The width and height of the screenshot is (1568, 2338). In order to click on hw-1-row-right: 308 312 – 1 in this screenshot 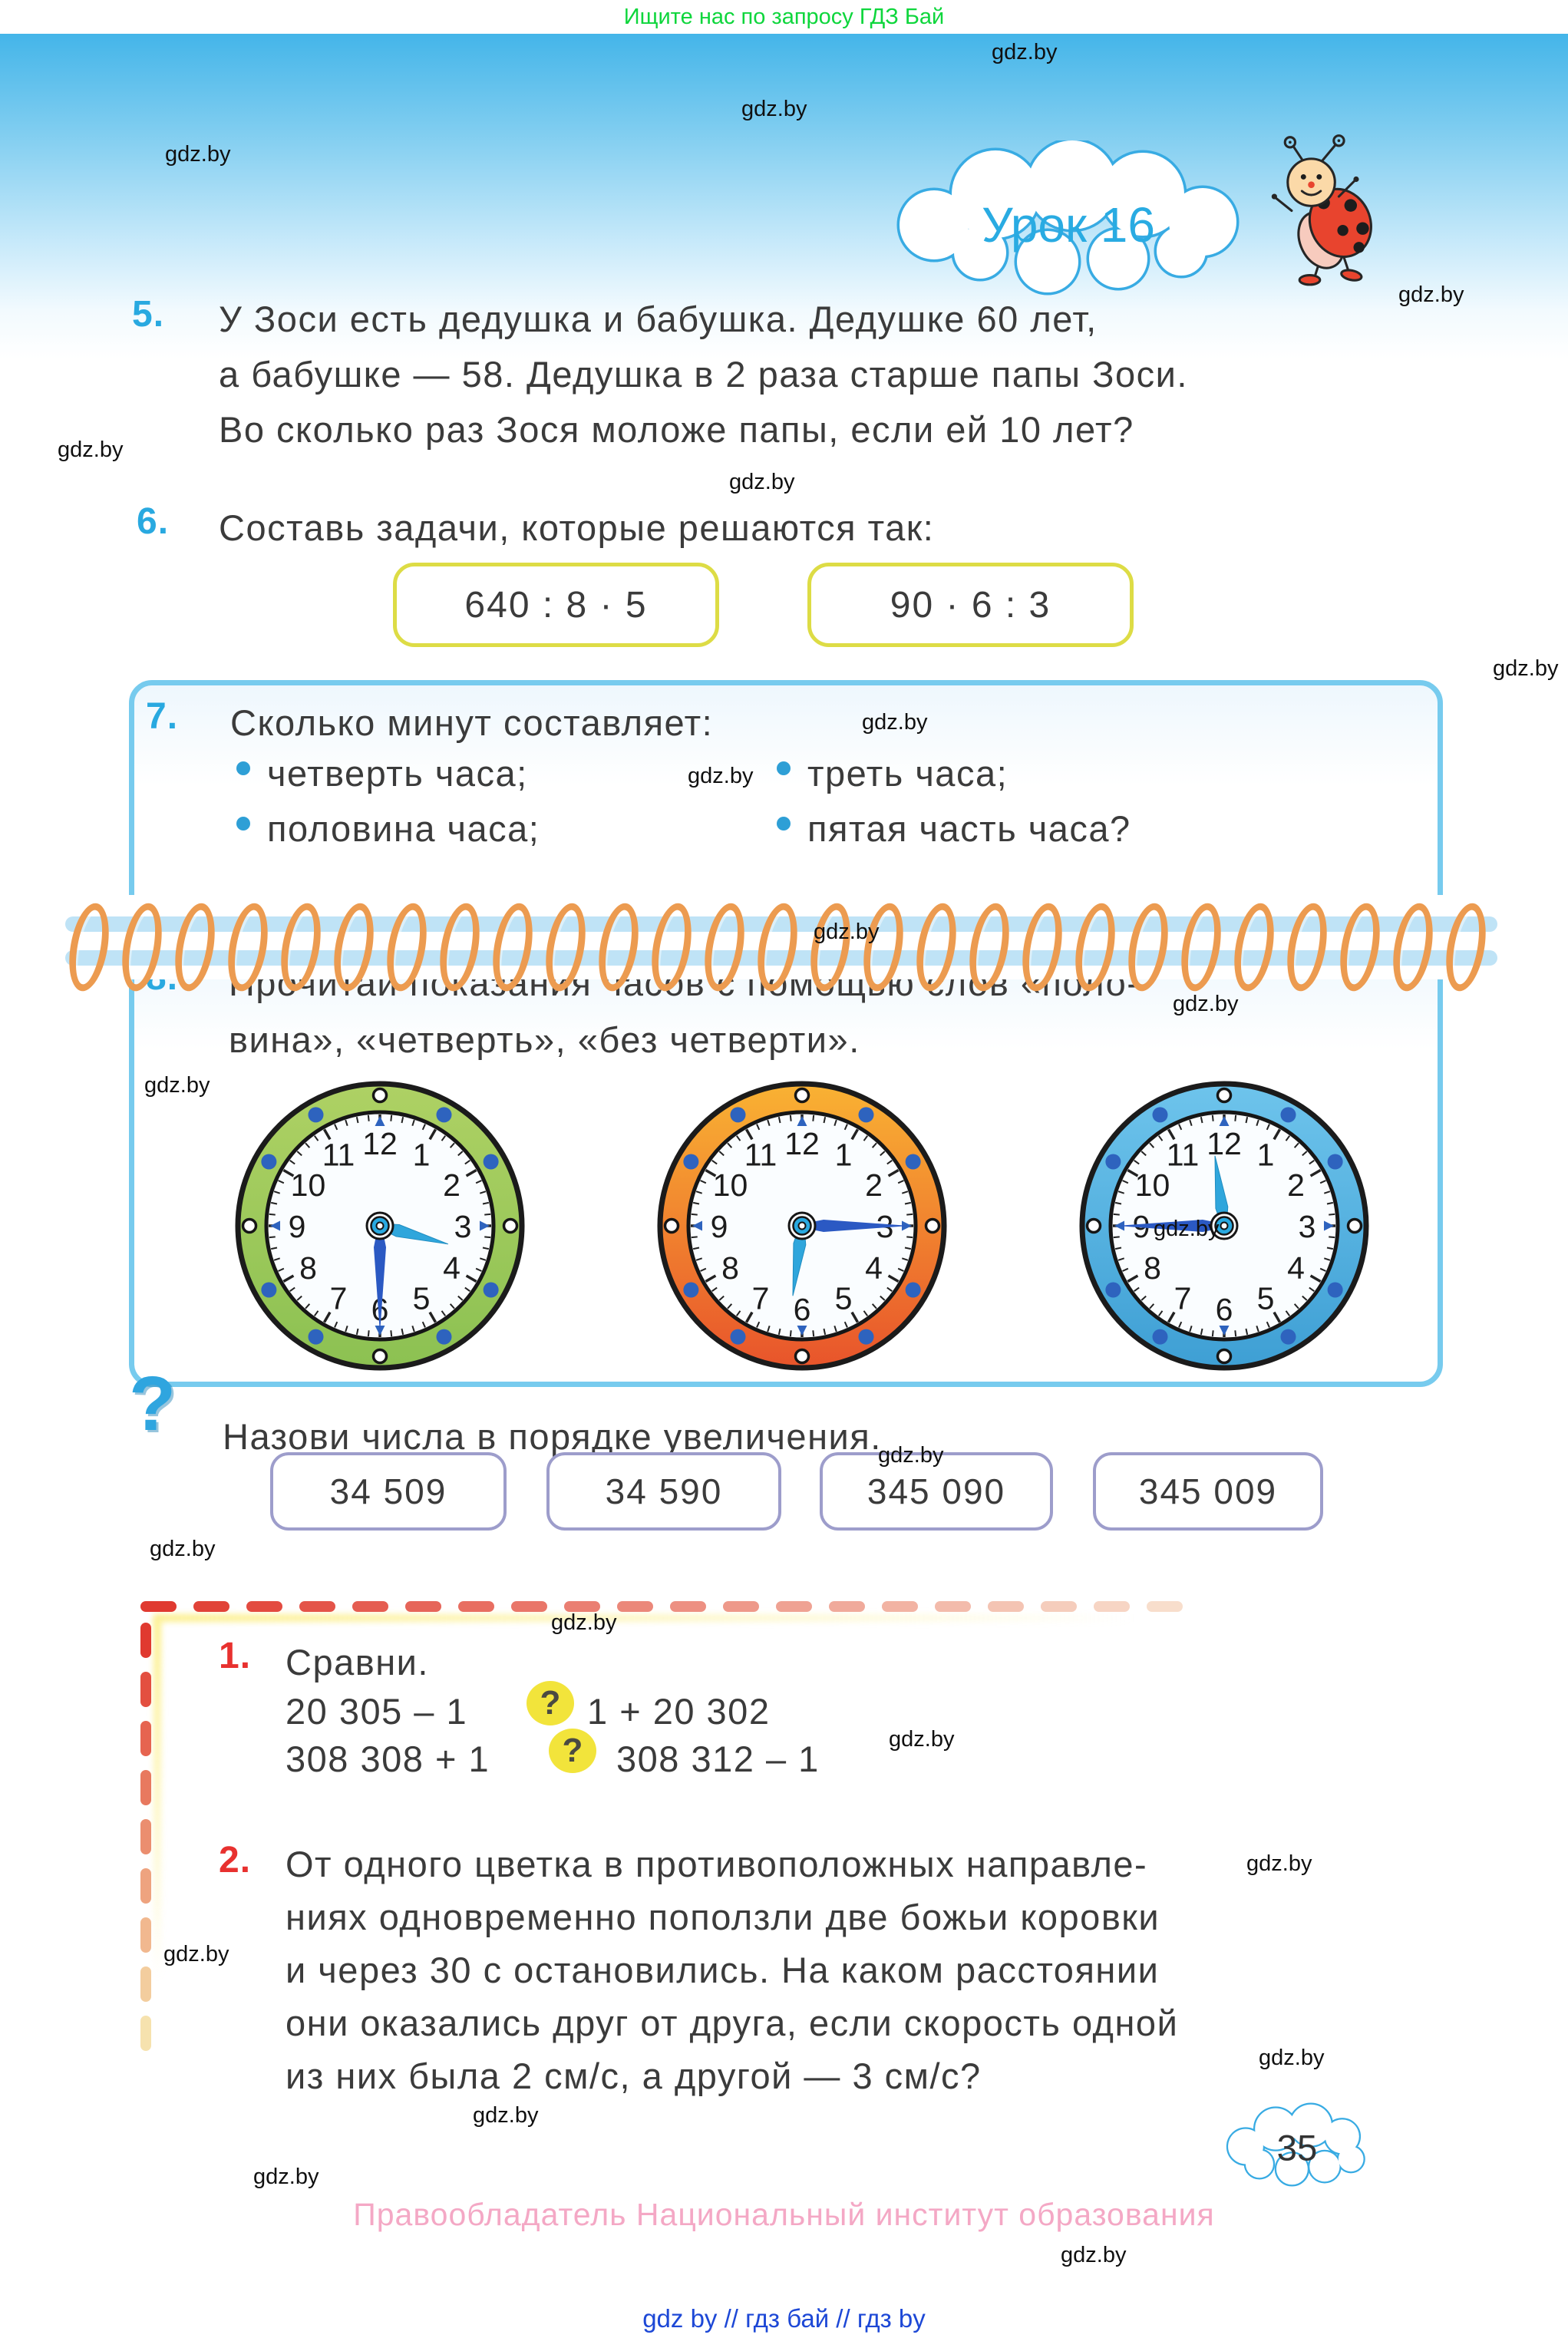, I will do `click(718, 1759)`.